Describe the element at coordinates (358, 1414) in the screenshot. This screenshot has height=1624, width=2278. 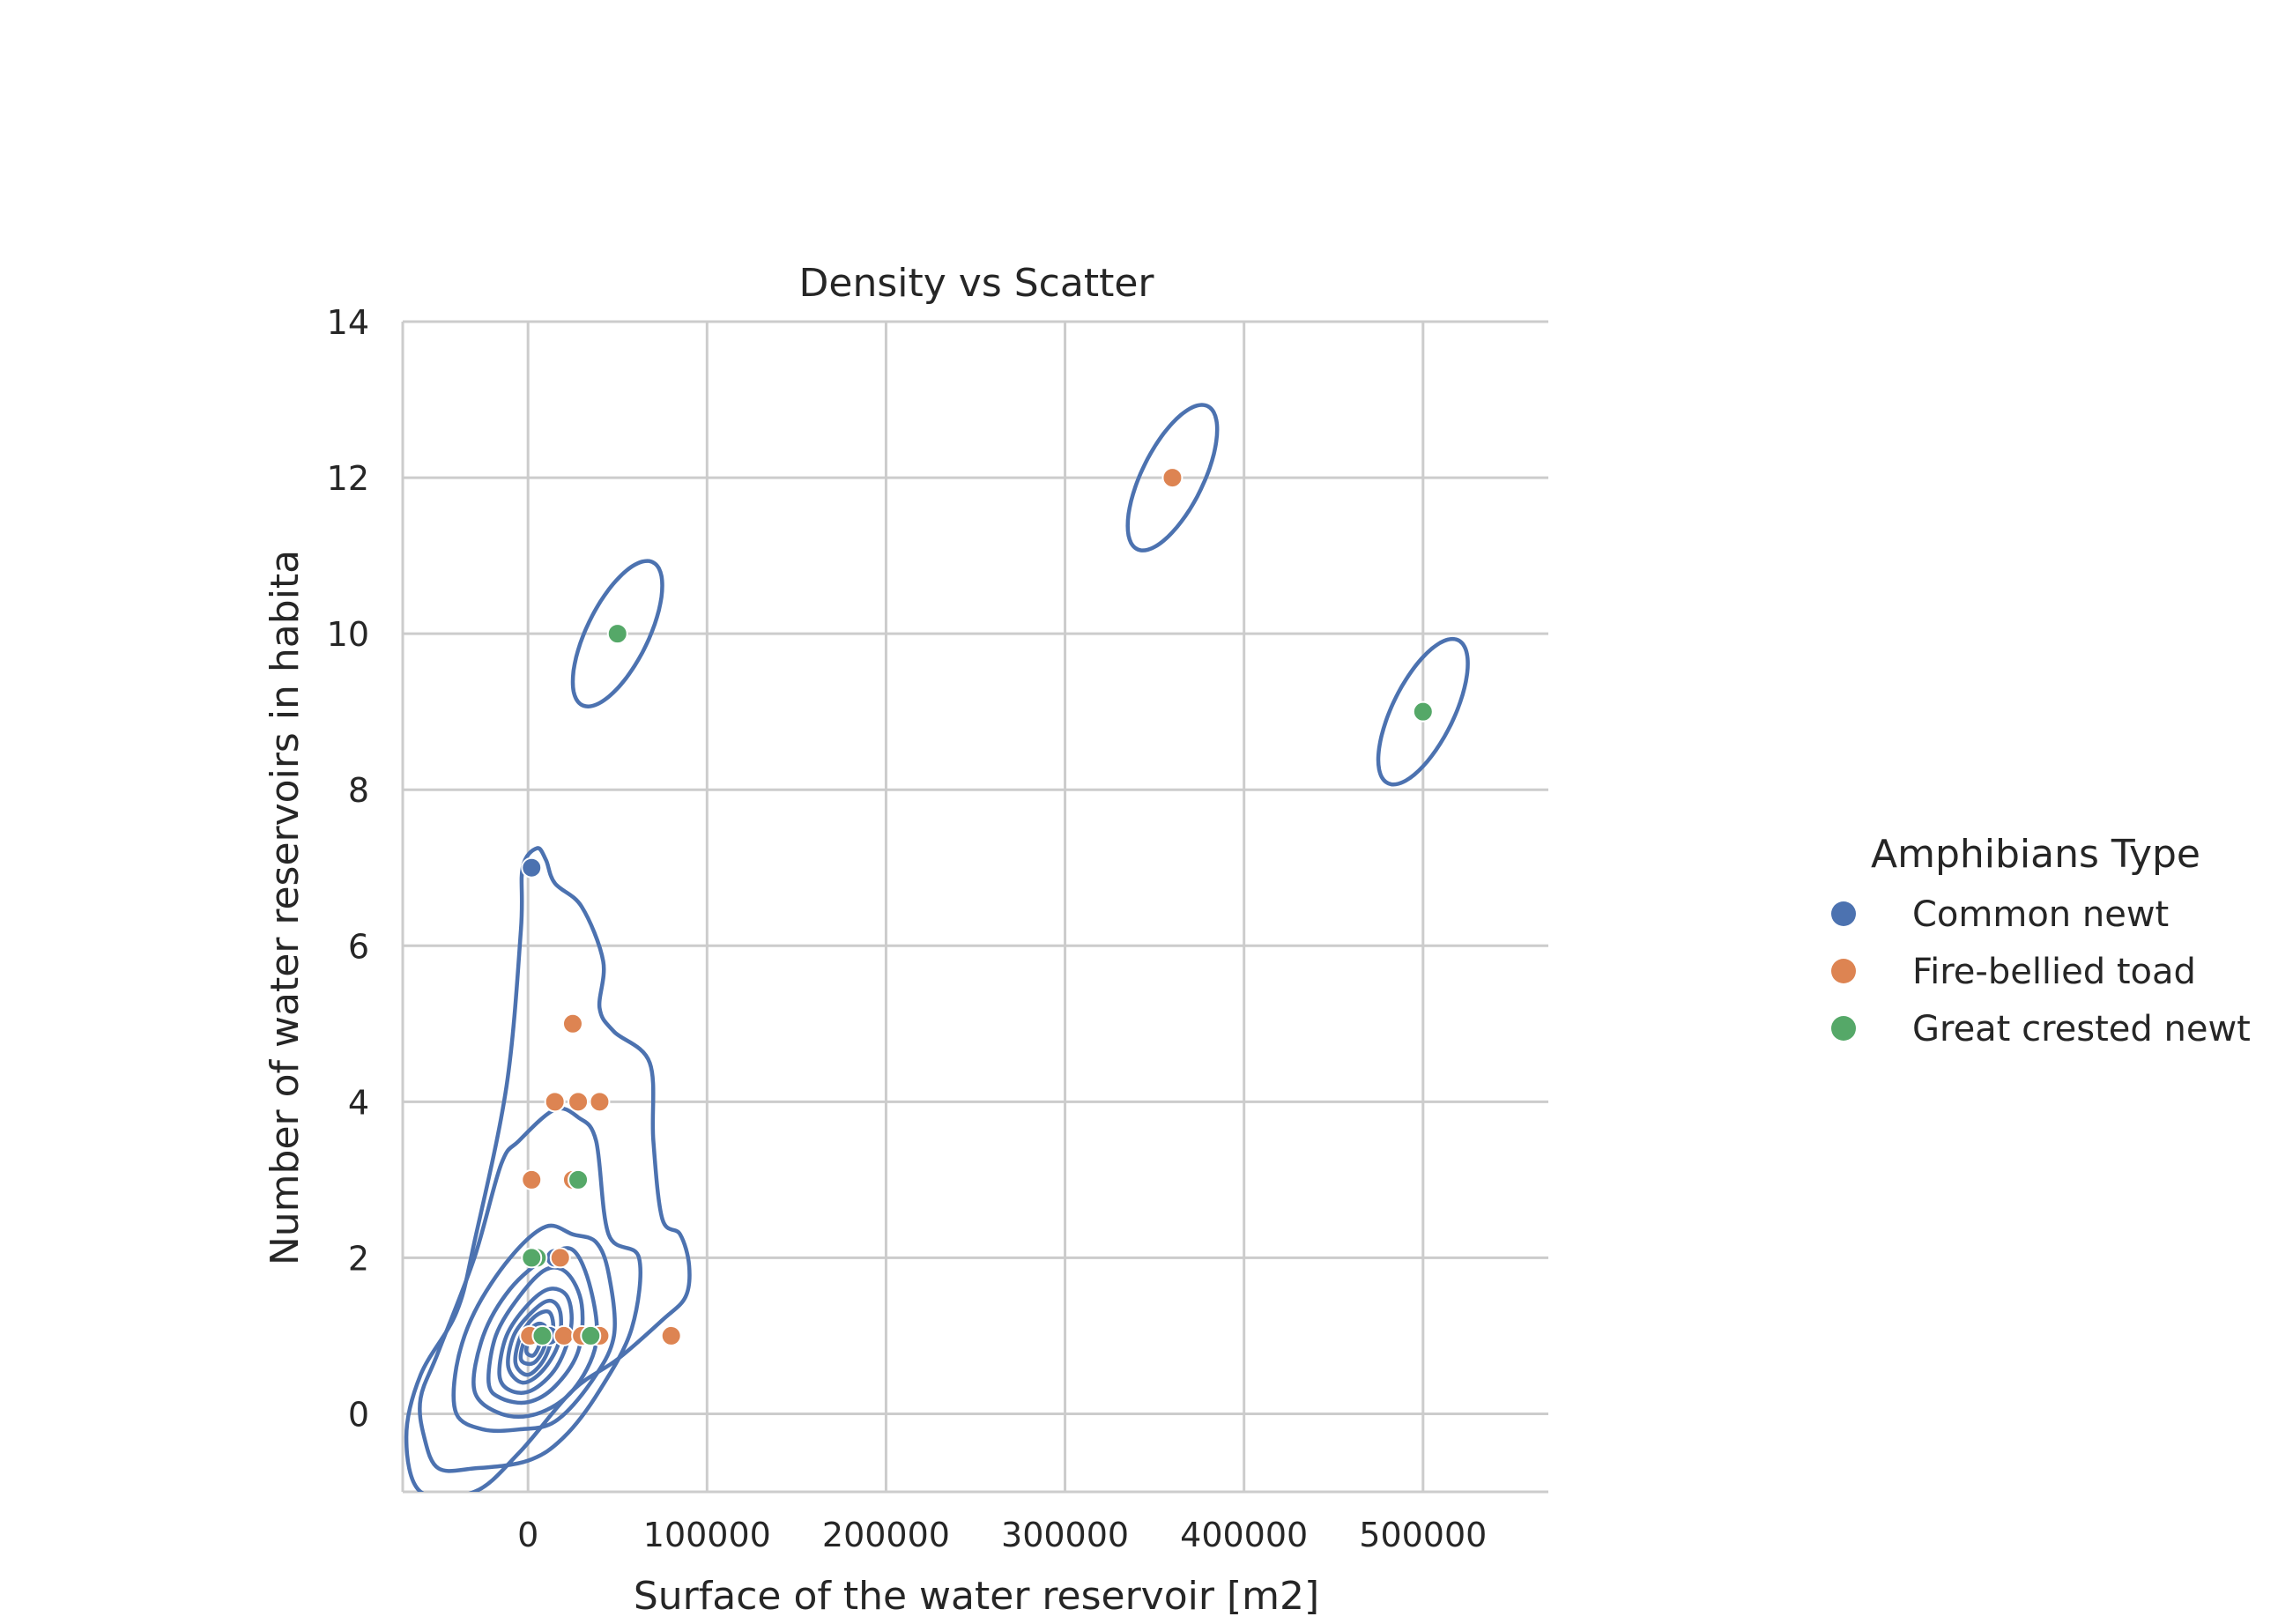
I see `y-tick-label: 0` at that location.